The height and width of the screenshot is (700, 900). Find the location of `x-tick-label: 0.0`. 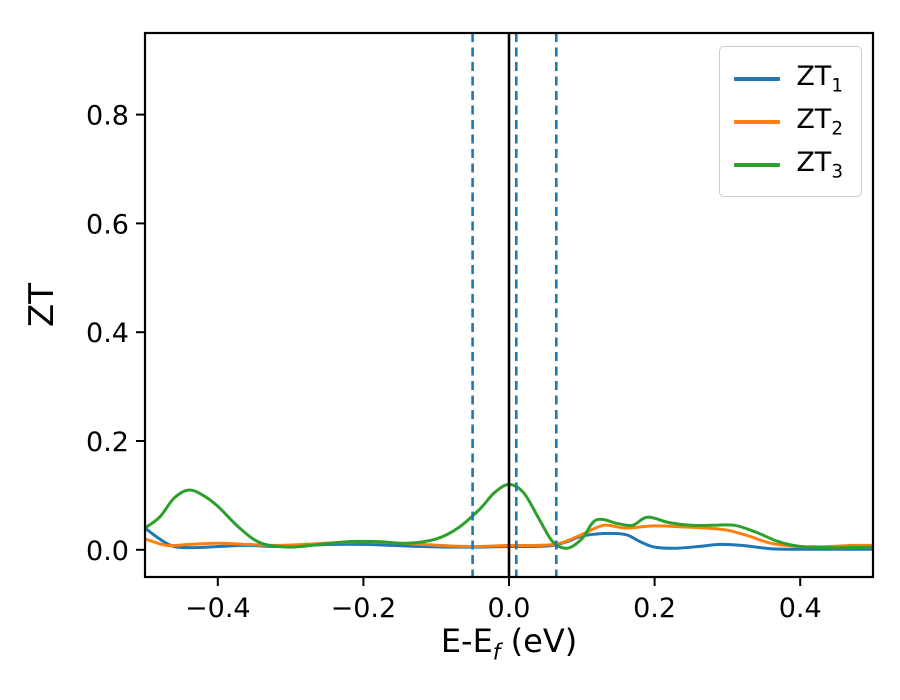

x-tick-label: 0.0 is located at coordinates (509, 608).